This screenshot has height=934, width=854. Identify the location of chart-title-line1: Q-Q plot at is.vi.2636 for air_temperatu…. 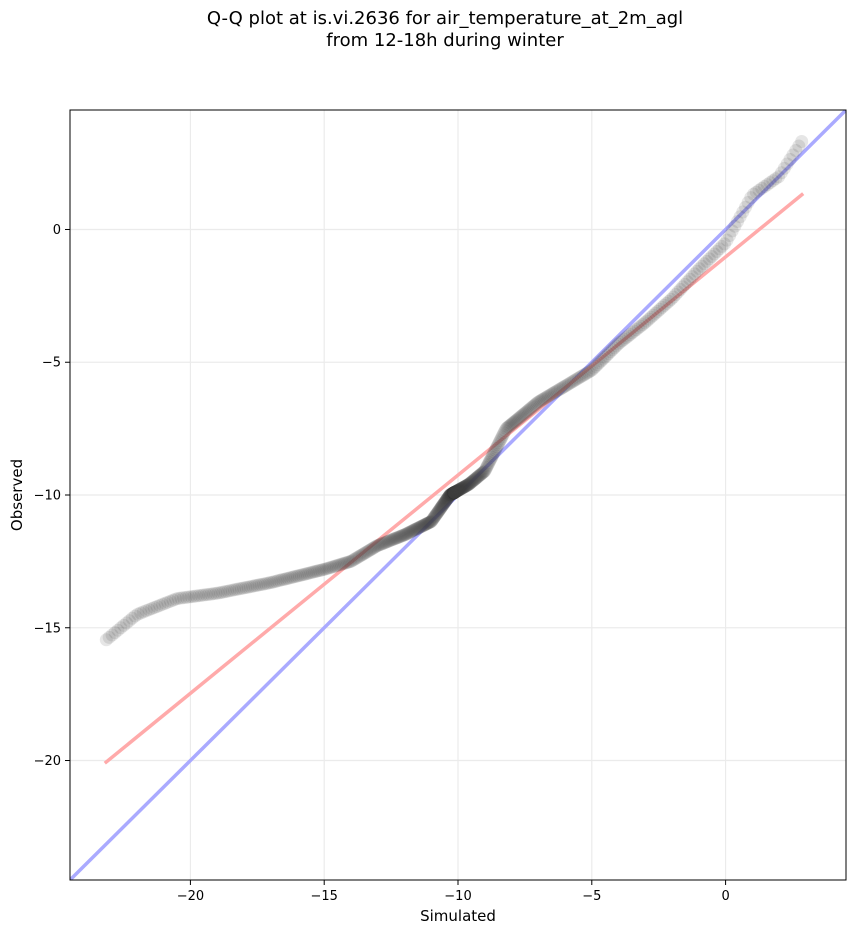
(445, 18).